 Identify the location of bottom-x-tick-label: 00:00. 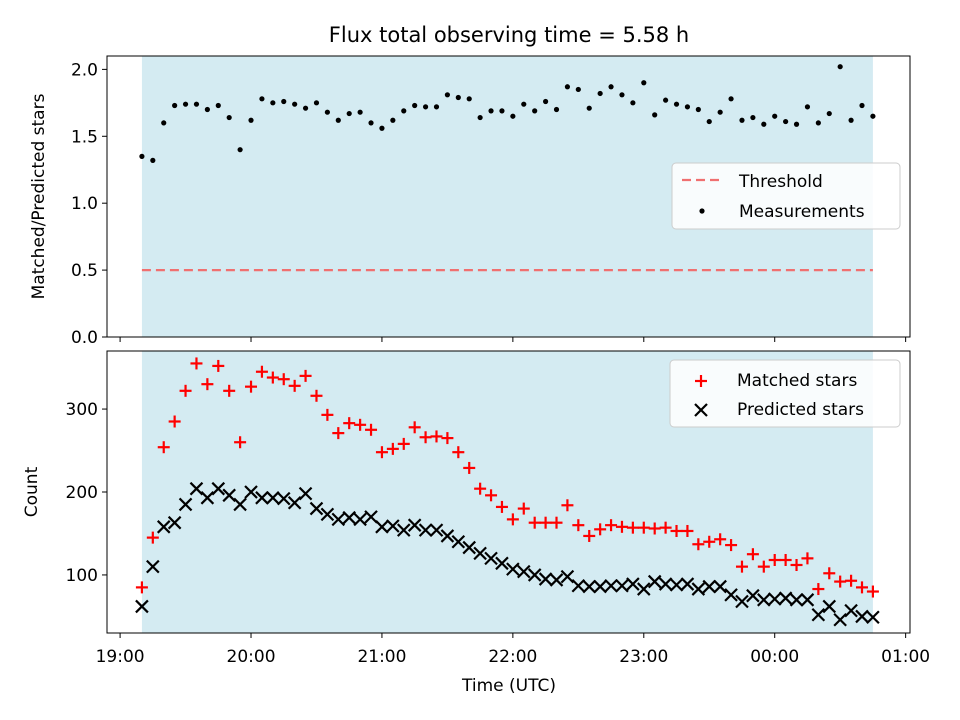
(774, 657).